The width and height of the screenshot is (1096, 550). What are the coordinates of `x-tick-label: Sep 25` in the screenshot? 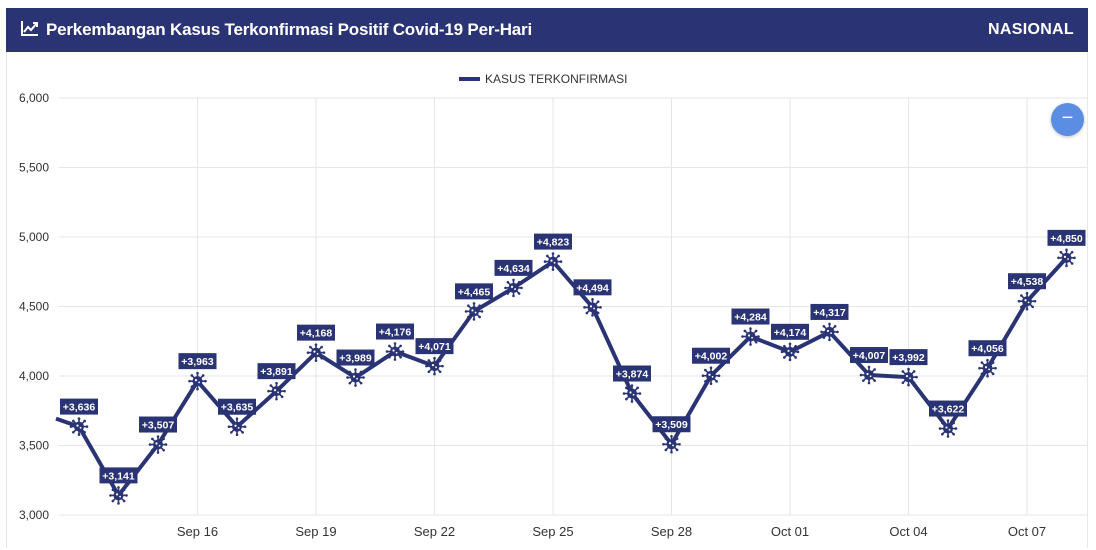 It's located at (552, 531).